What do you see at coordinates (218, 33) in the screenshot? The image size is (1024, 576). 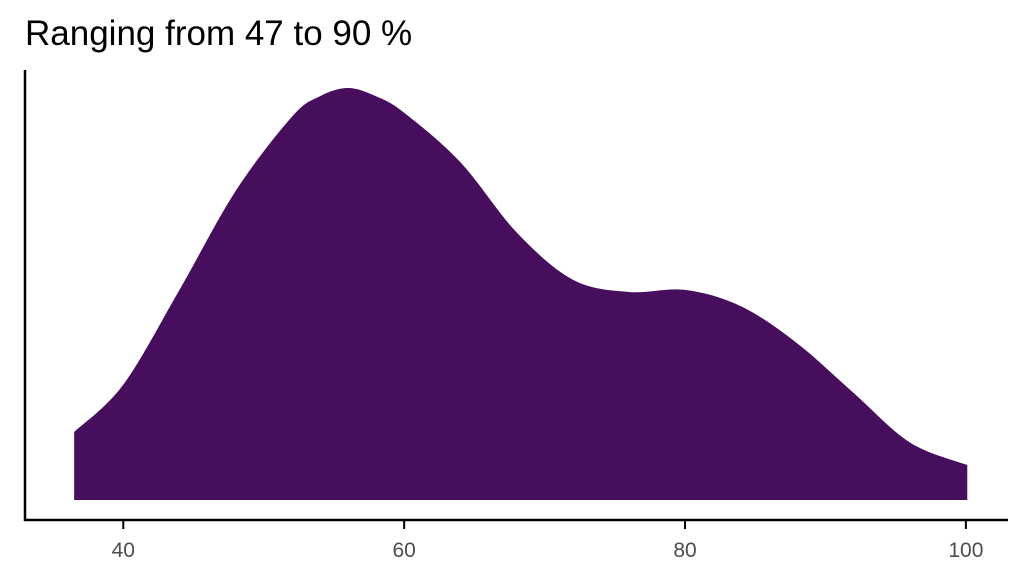 I see `chart-title: Ranging from 47 to 90 %` at bounding box center [218, 33].